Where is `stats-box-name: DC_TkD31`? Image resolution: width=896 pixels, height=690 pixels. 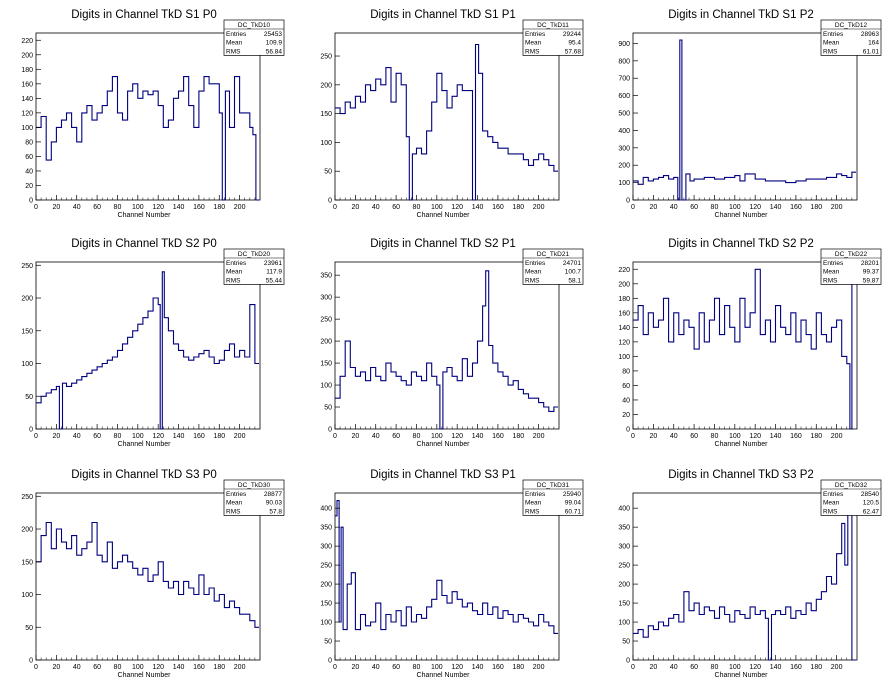 stats-box-name: DC_TkD31 is located at coordinates (553, 485).